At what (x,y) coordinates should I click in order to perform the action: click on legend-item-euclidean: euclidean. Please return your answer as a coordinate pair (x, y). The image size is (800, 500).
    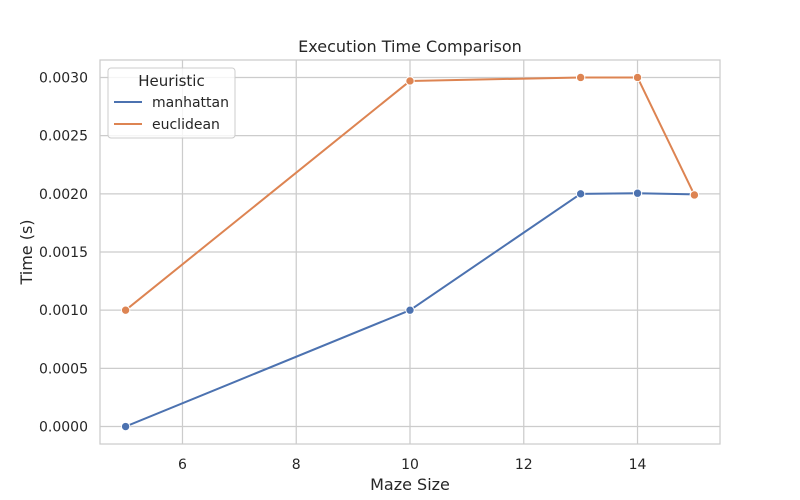
    Looking at the image, I should click on (167, 125).